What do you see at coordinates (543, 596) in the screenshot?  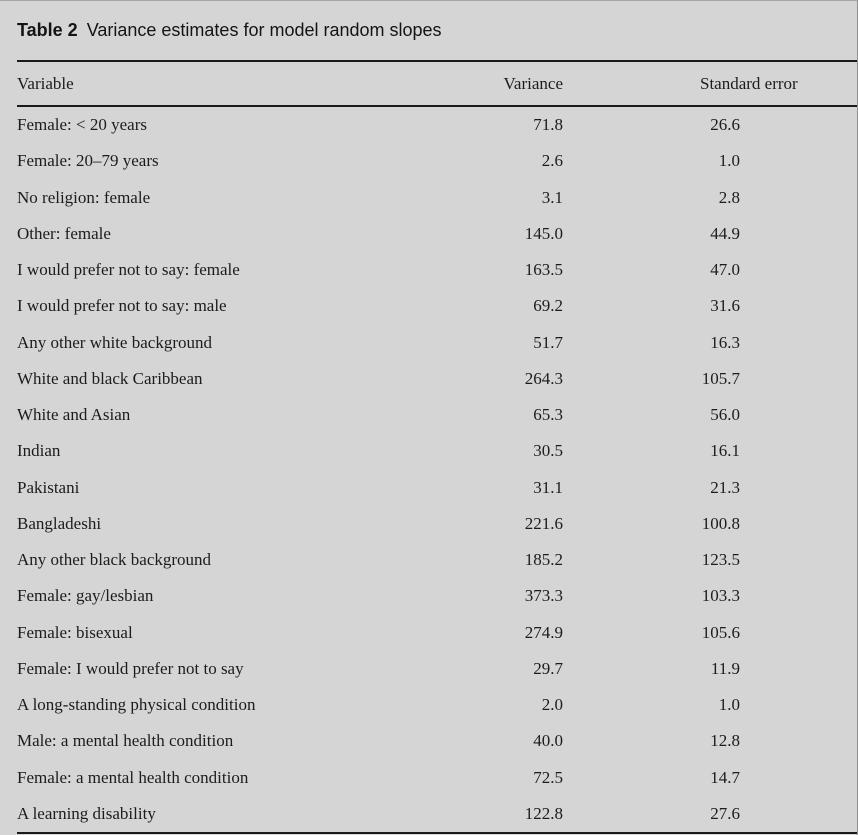 I see `row-variance: 373.3` at bounding box center [543, 596].